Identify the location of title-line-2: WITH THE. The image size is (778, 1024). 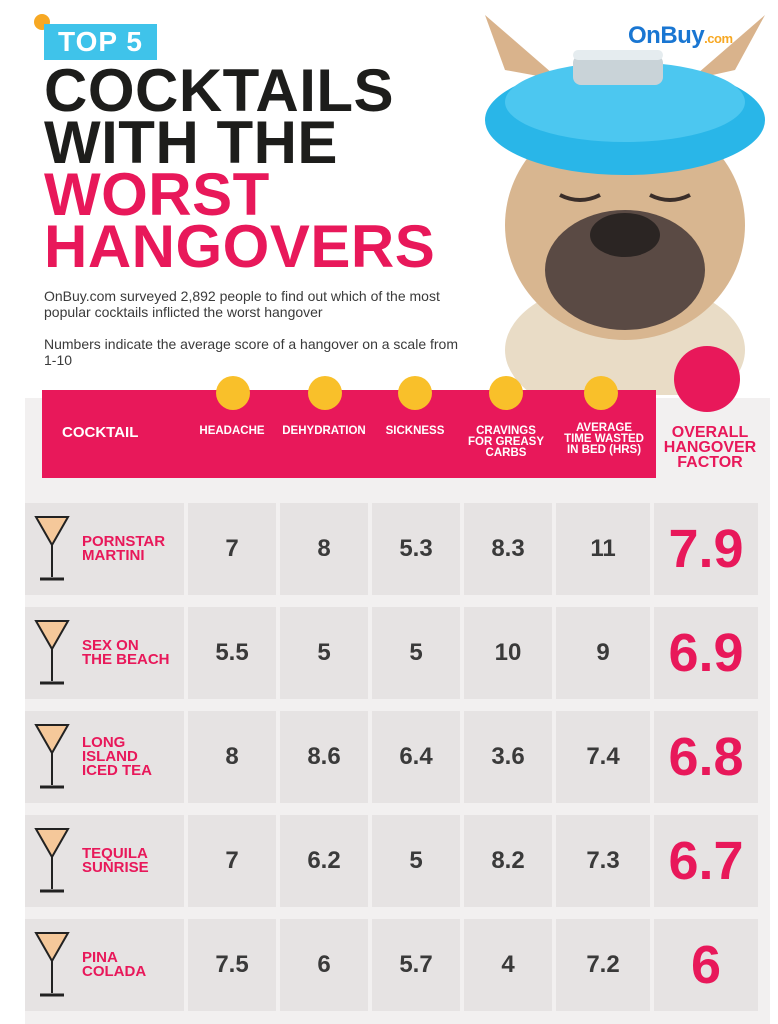
(191, 142).